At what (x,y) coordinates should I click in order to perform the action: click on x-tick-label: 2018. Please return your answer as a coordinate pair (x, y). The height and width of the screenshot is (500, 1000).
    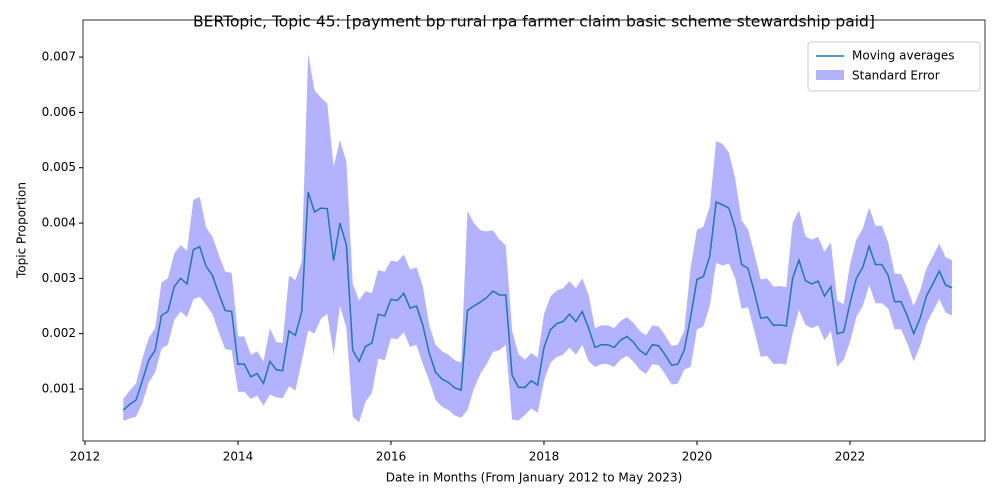
    Looking at the image, I should click on (544, 457).